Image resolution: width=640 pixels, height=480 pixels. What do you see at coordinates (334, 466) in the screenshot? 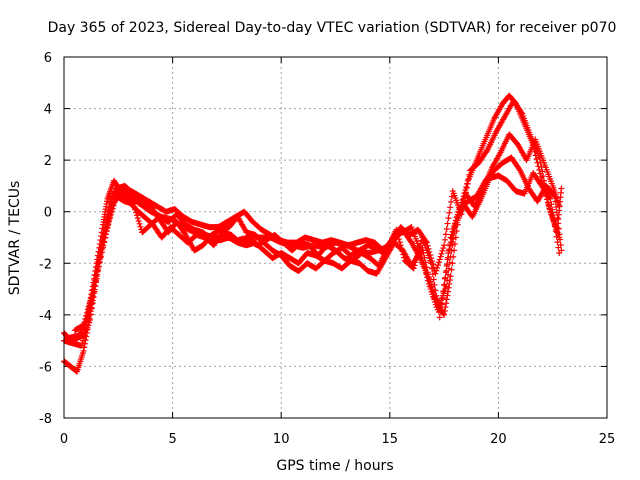
I see `x-axis-label: GPS time / hours` at bounding box center [334, 466].